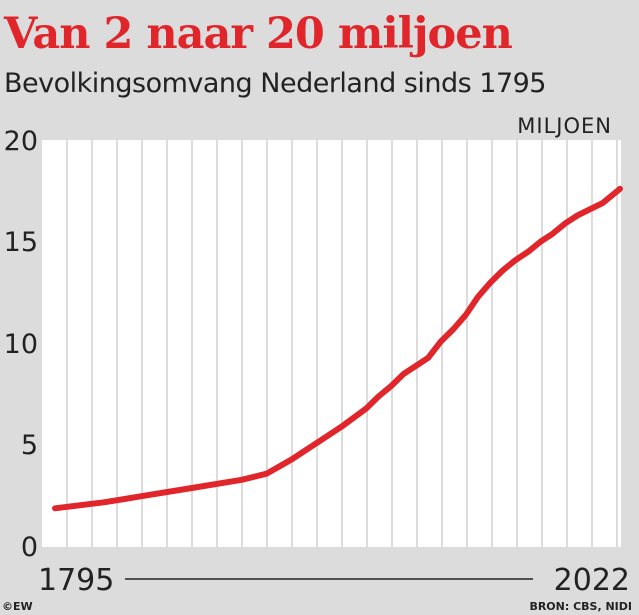  I want to click on source-label: BRON: CBS, NIDI, so click(580, 606).